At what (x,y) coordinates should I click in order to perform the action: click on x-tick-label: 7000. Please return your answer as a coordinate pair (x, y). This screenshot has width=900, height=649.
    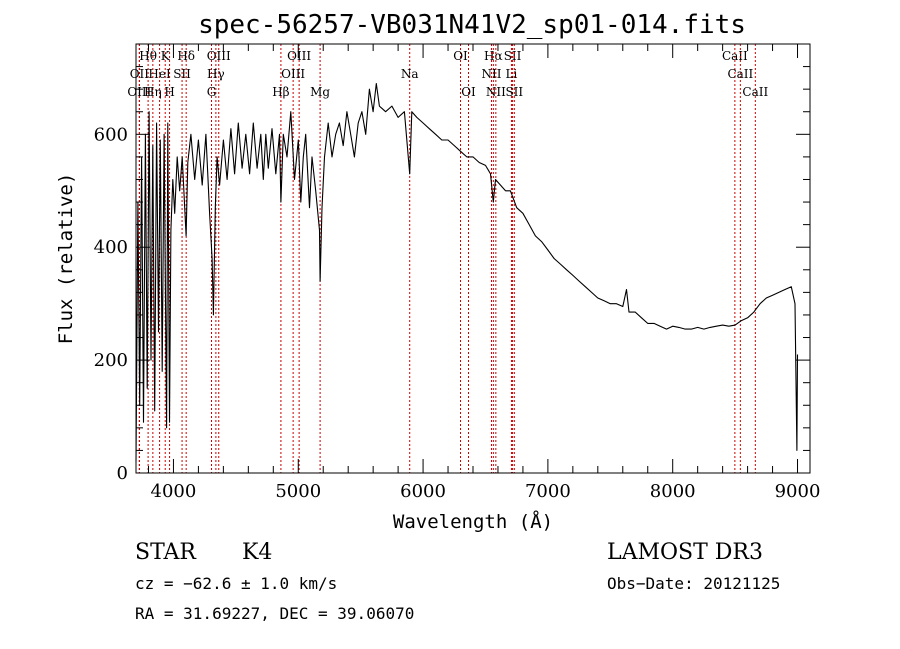
    Looking at the image, I should click on (548, 491).